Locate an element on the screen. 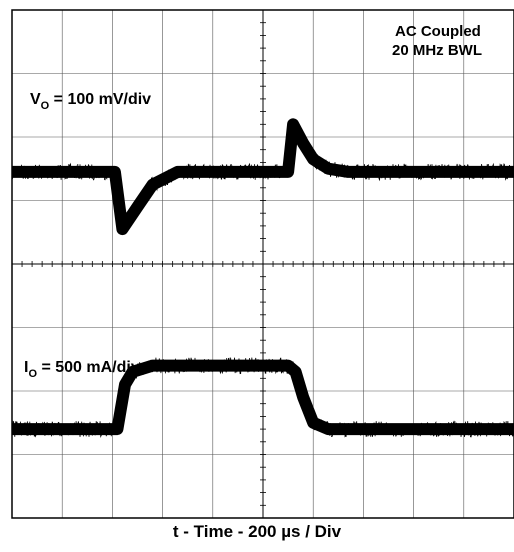  channel-label-io: IO = 500 mA/div is located at coordinates (82, 369).